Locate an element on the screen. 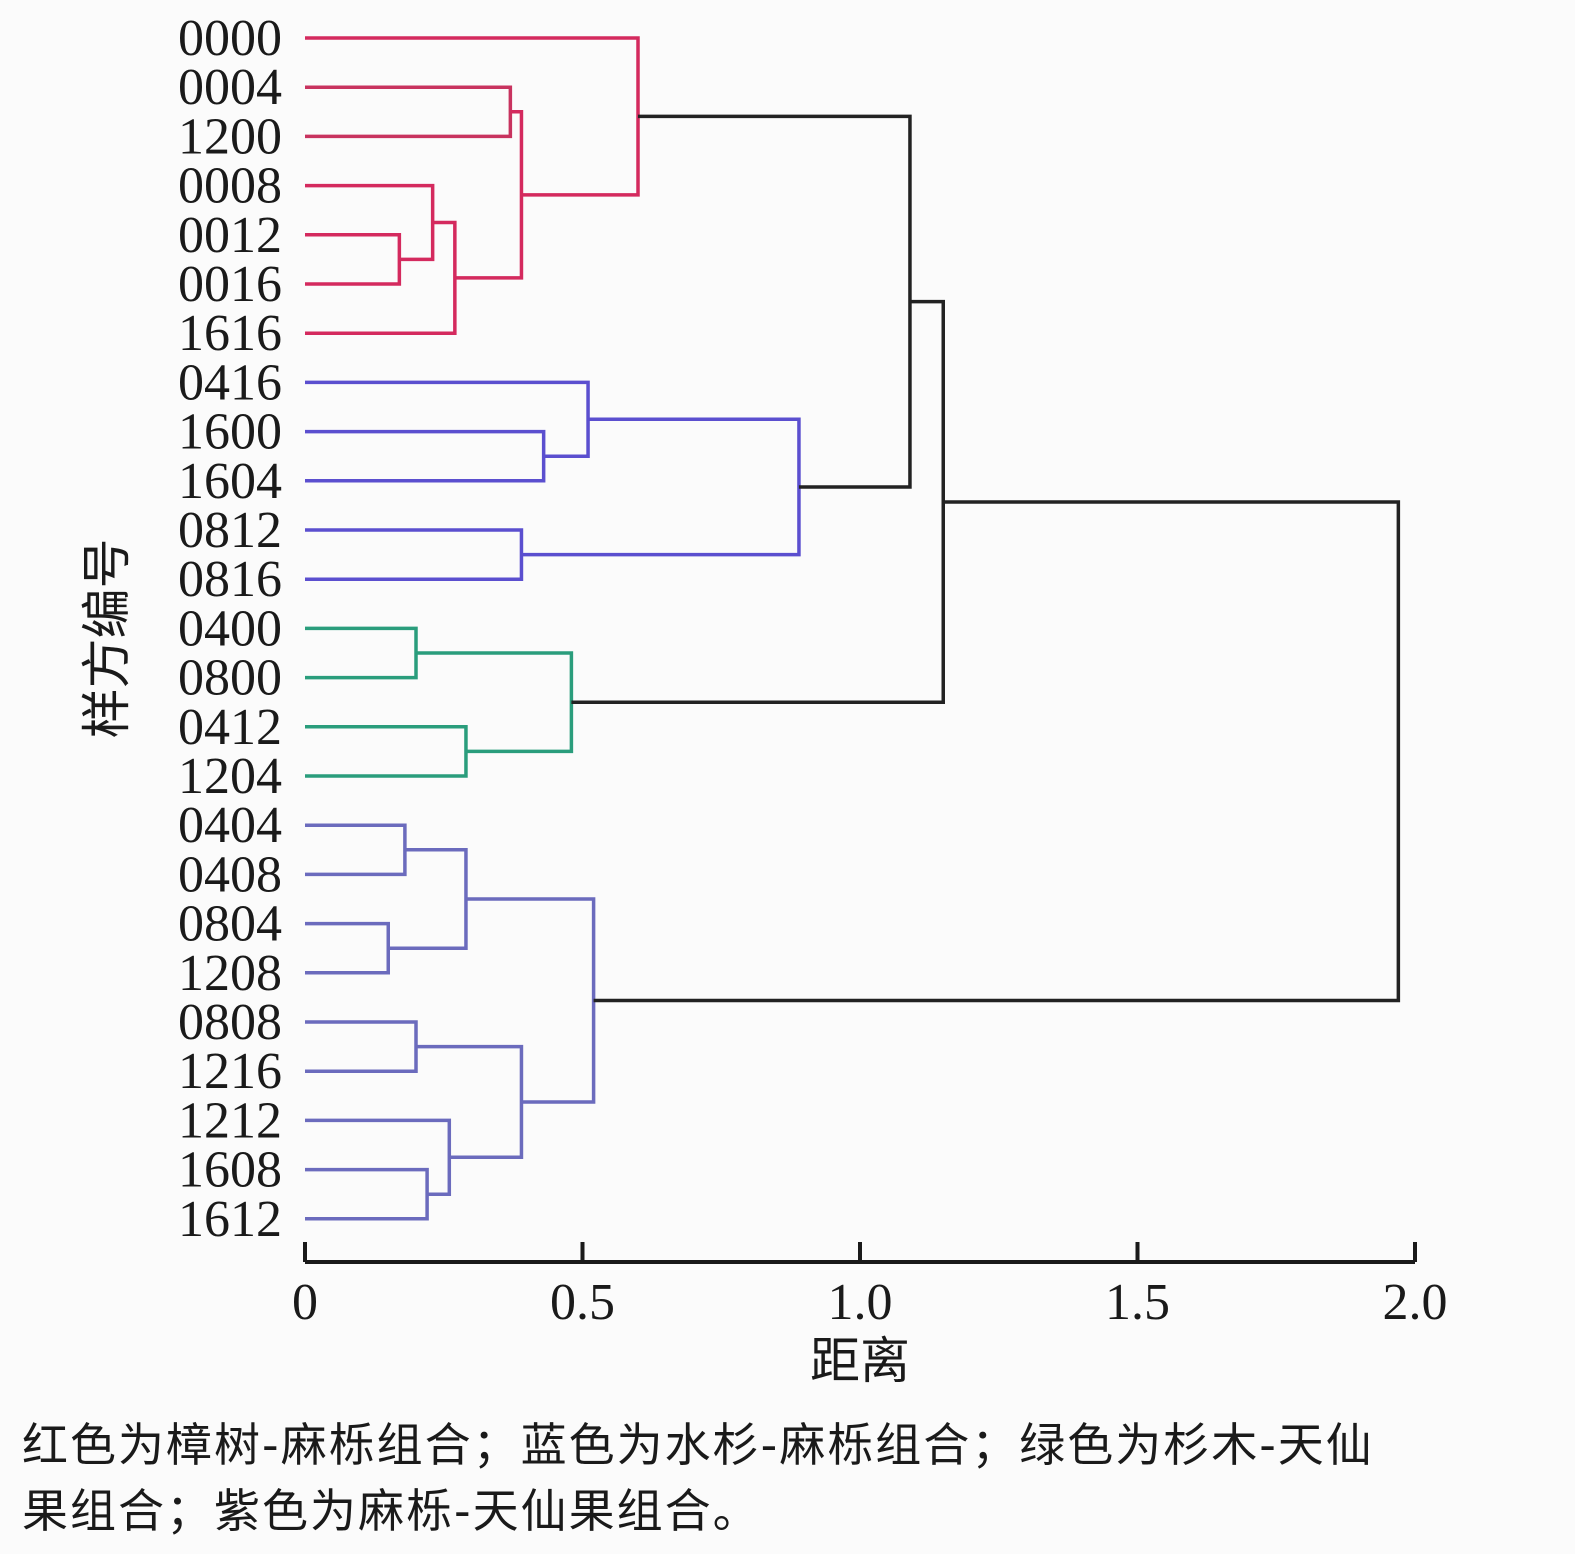  leaf-label-0804: 0804 is located at coordinates (230, 924).